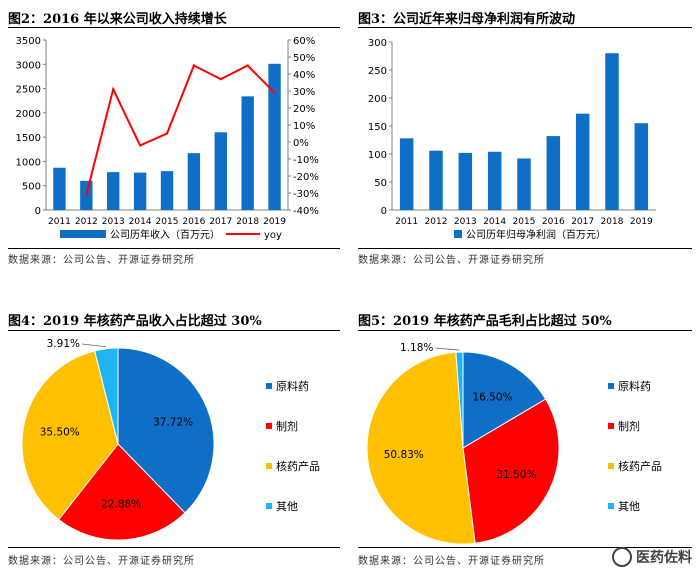  What do you see at coordinates (467, 19) in the screenshot?
I see `profit-chart-title: 图3：公司近年来归母净利润有所波动` at bounding box center [467, 19].